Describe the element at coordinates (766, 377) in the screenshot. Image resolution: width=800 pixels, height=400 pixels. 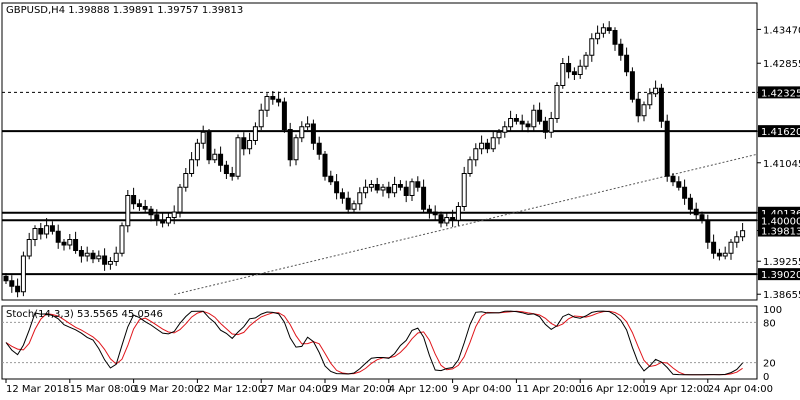
I see `oscillator-tick-label: 0` at that location.